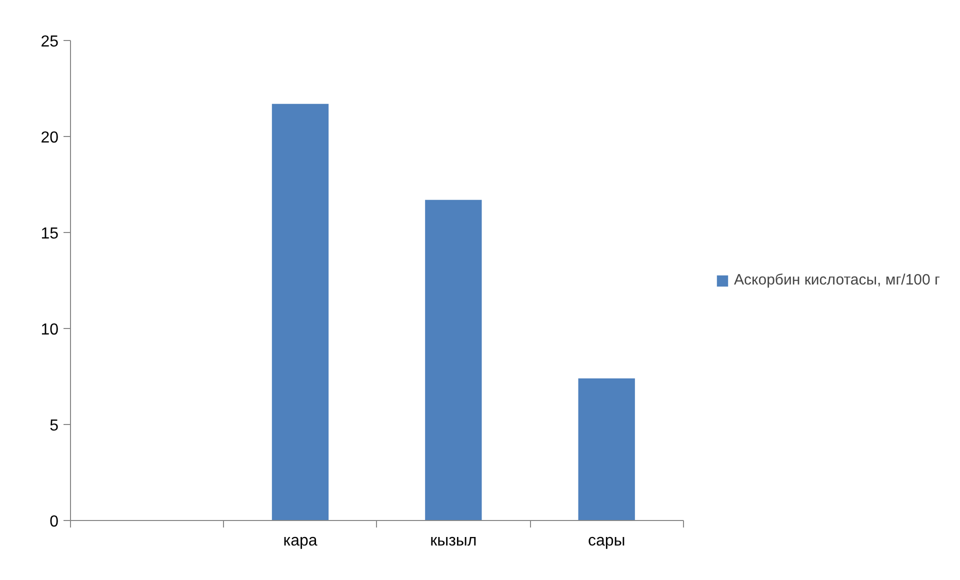 The image size is (960, 580). Describe the element at coordinates (49, 234) in the screenshot. I see `y-tick-label: 15` at that location.